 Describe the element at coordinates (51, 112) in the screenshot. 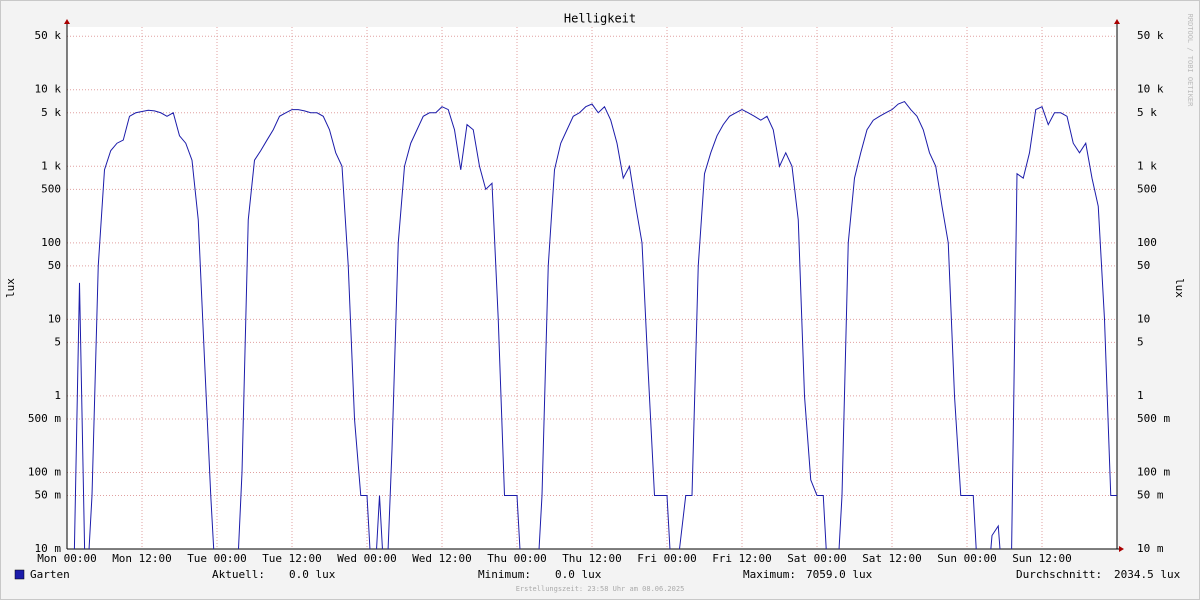

I see `y-tick-label: 5 k` at that location.